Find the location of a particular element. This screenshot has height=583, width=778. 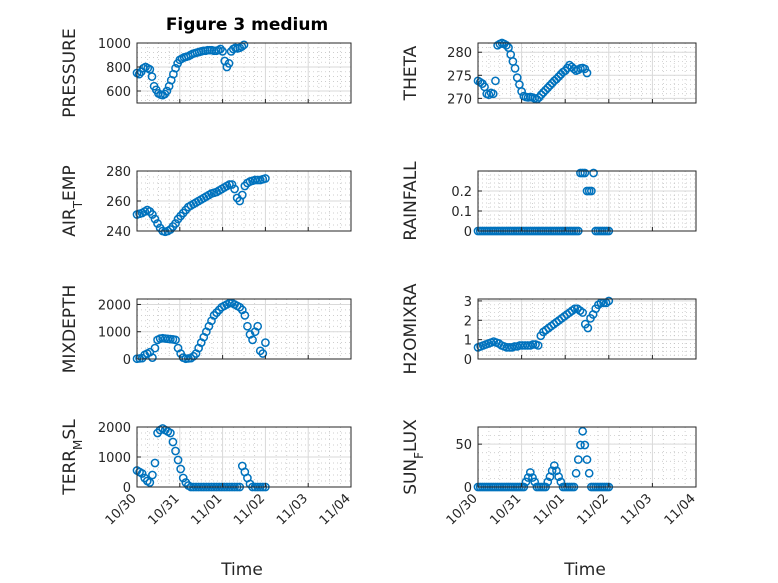

axes-rainfall: 0 0.1 0.2 RAINFALL is located at coordinates (549, 201).